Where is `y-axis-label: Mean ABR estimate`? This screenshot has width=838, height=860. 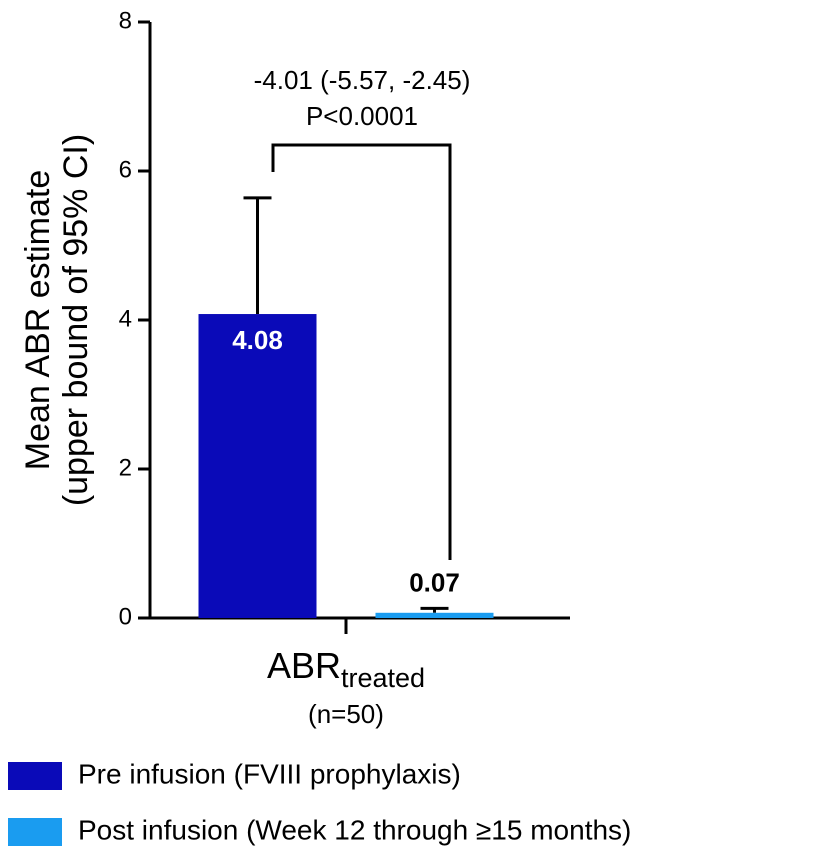 y-axis-label: Mean ABR estimate is located at coordinates (38, 320).